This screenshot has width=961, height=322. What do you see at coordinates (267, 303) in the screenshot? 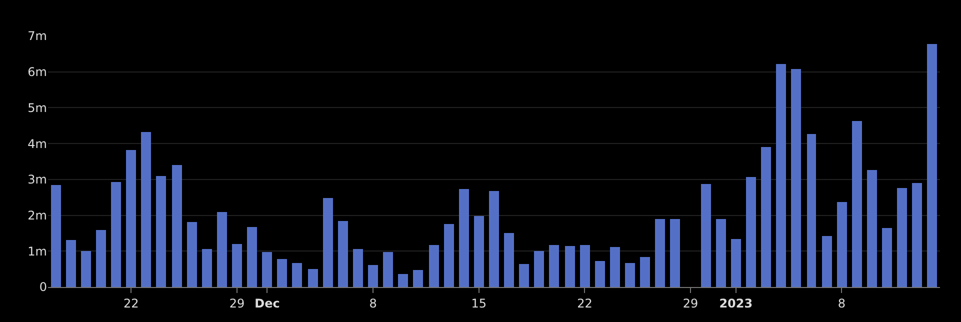
I see `x-tick-label: Dec` at bounding box center [267, 303].